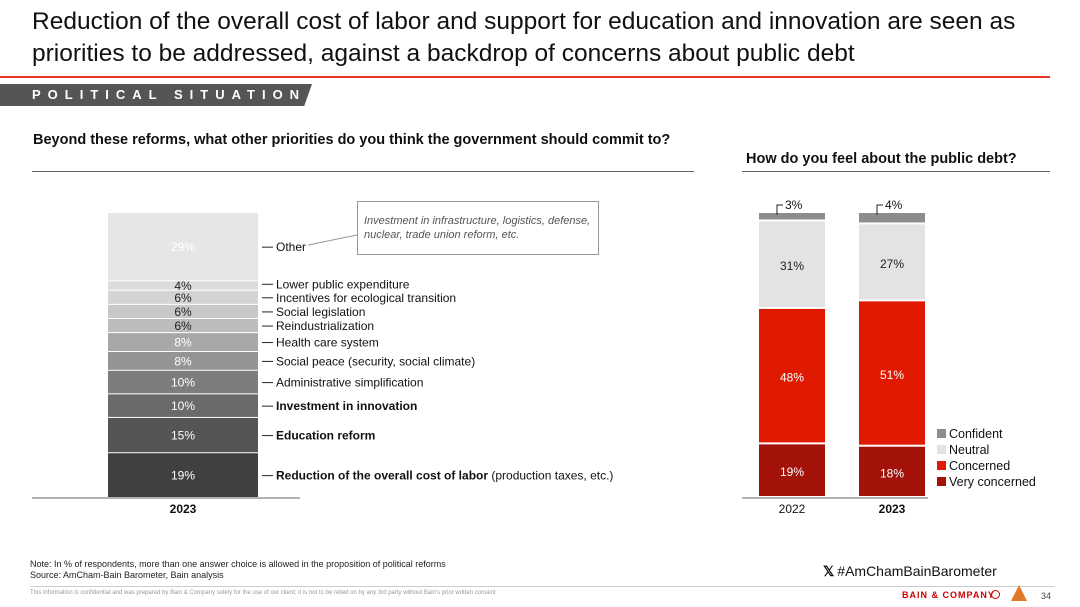  Describe the element at coordinates (792, 509) in the screenshot. I see `x-tick-label: 2022` at that location.